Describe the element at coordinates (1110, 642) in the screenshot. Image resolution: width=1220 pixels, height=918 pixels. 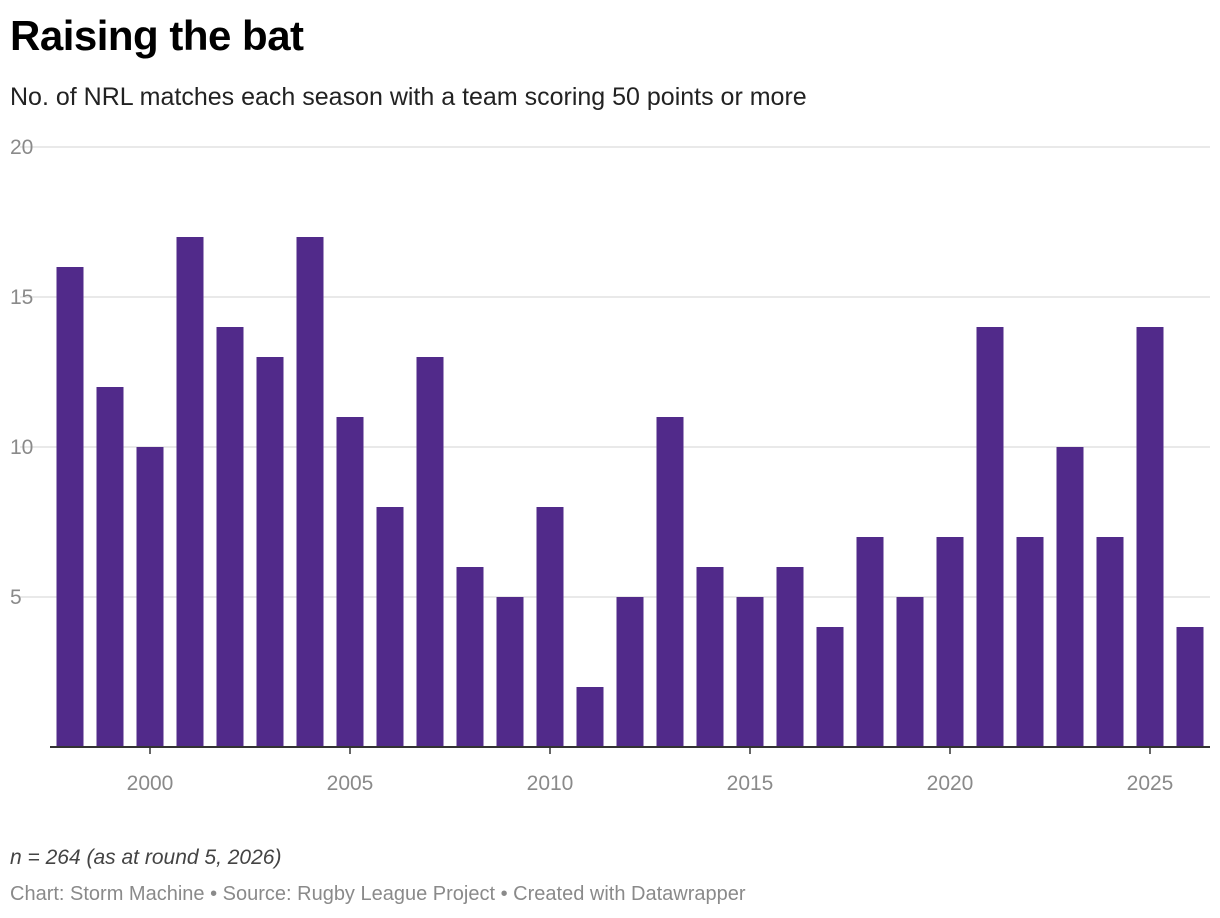
I see `bar-2024` at that location.